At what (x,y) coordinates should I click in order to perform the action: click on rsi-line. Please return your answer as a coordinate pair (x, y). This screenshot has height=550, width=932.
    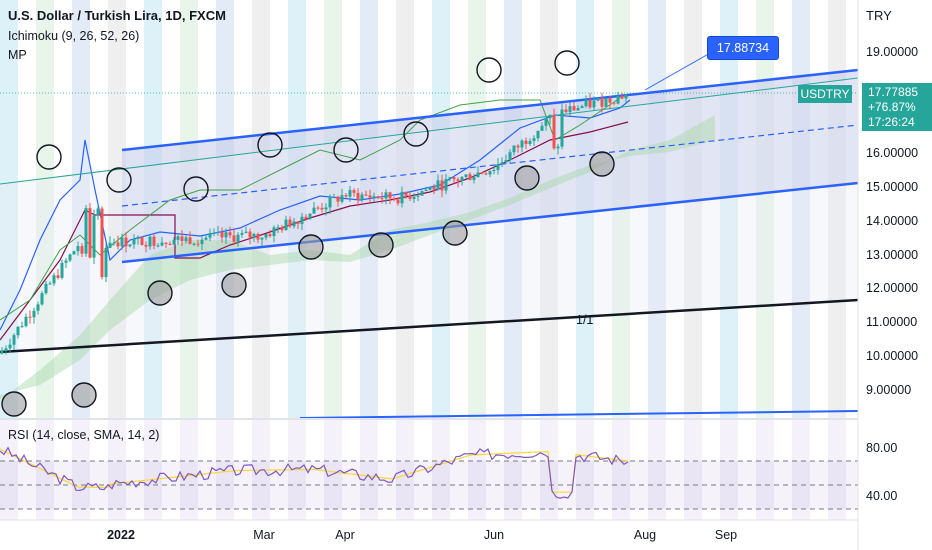
    Looking at the image, I should click on (314, 472).